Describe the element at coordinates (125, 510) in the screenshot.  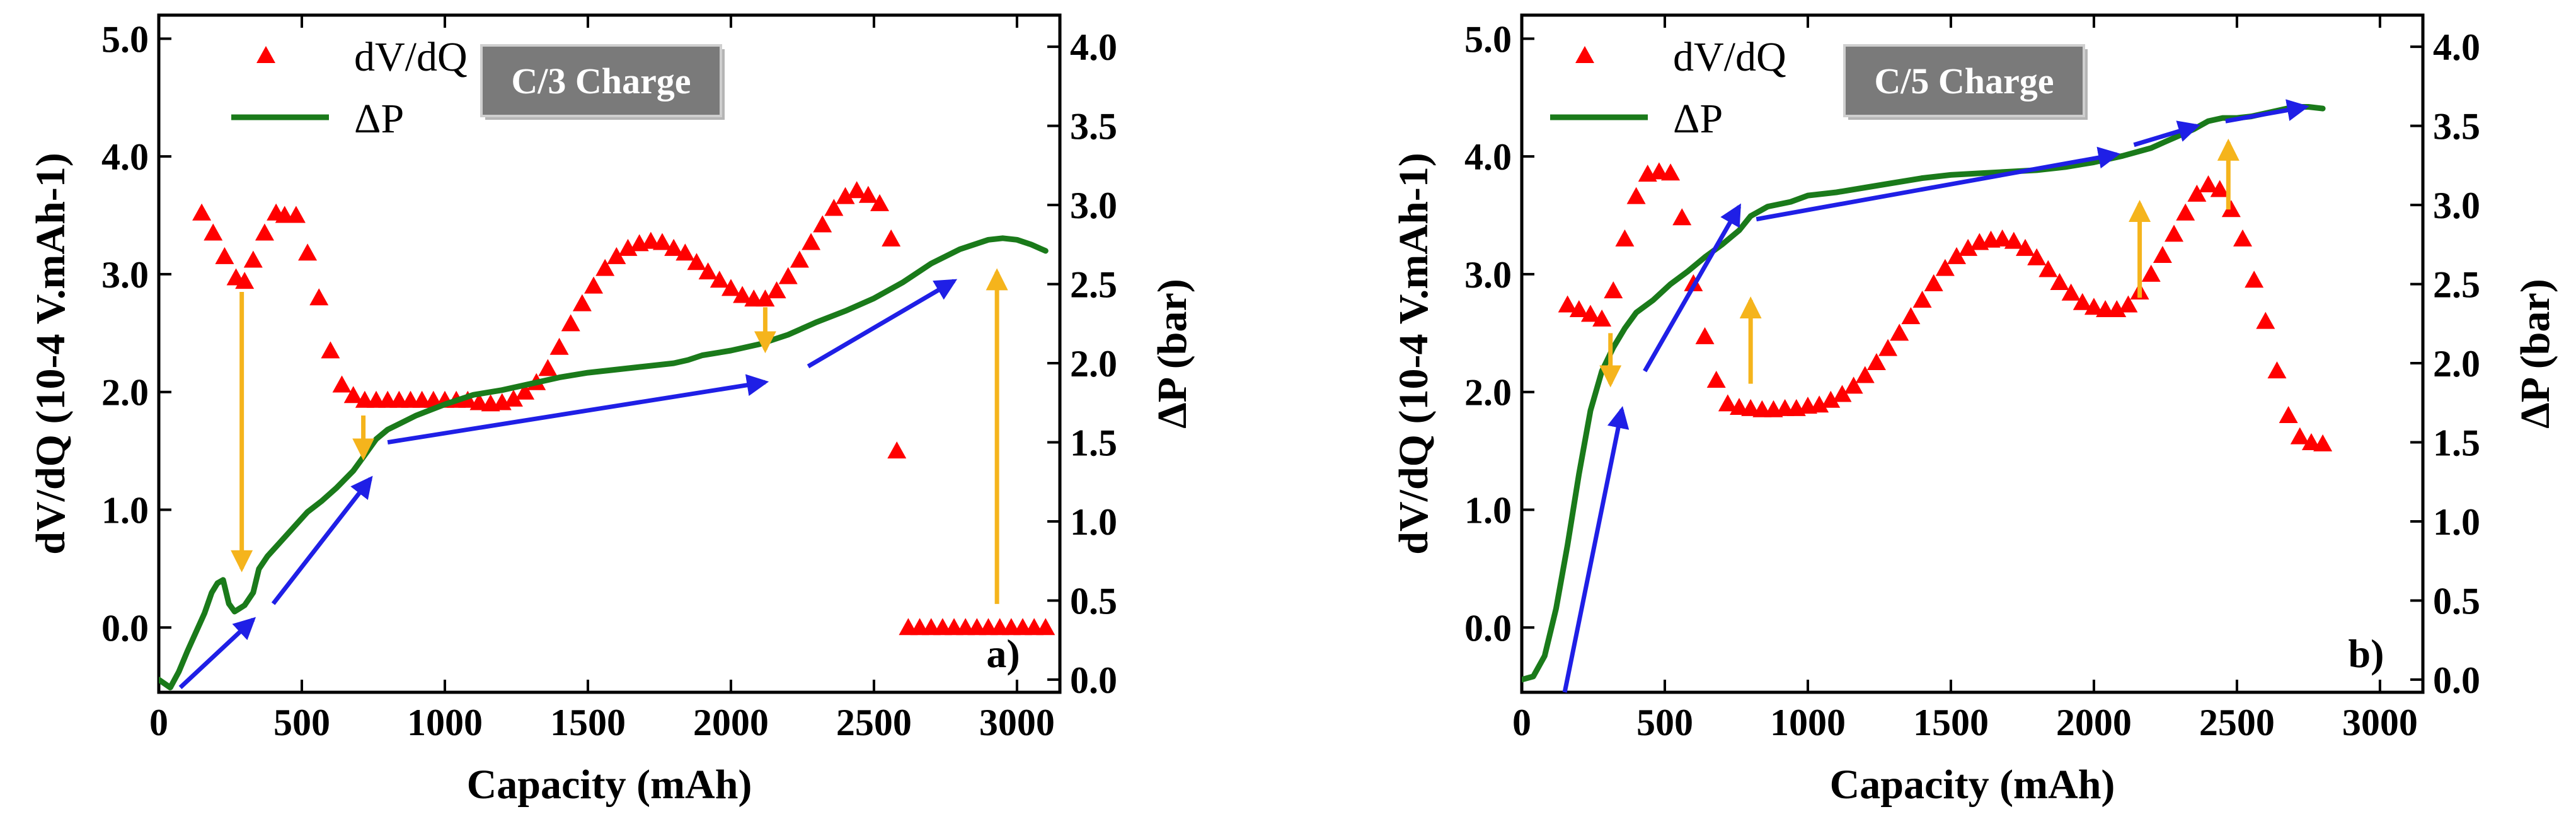
I see `y-left-tick-label: 1.0` at that location.